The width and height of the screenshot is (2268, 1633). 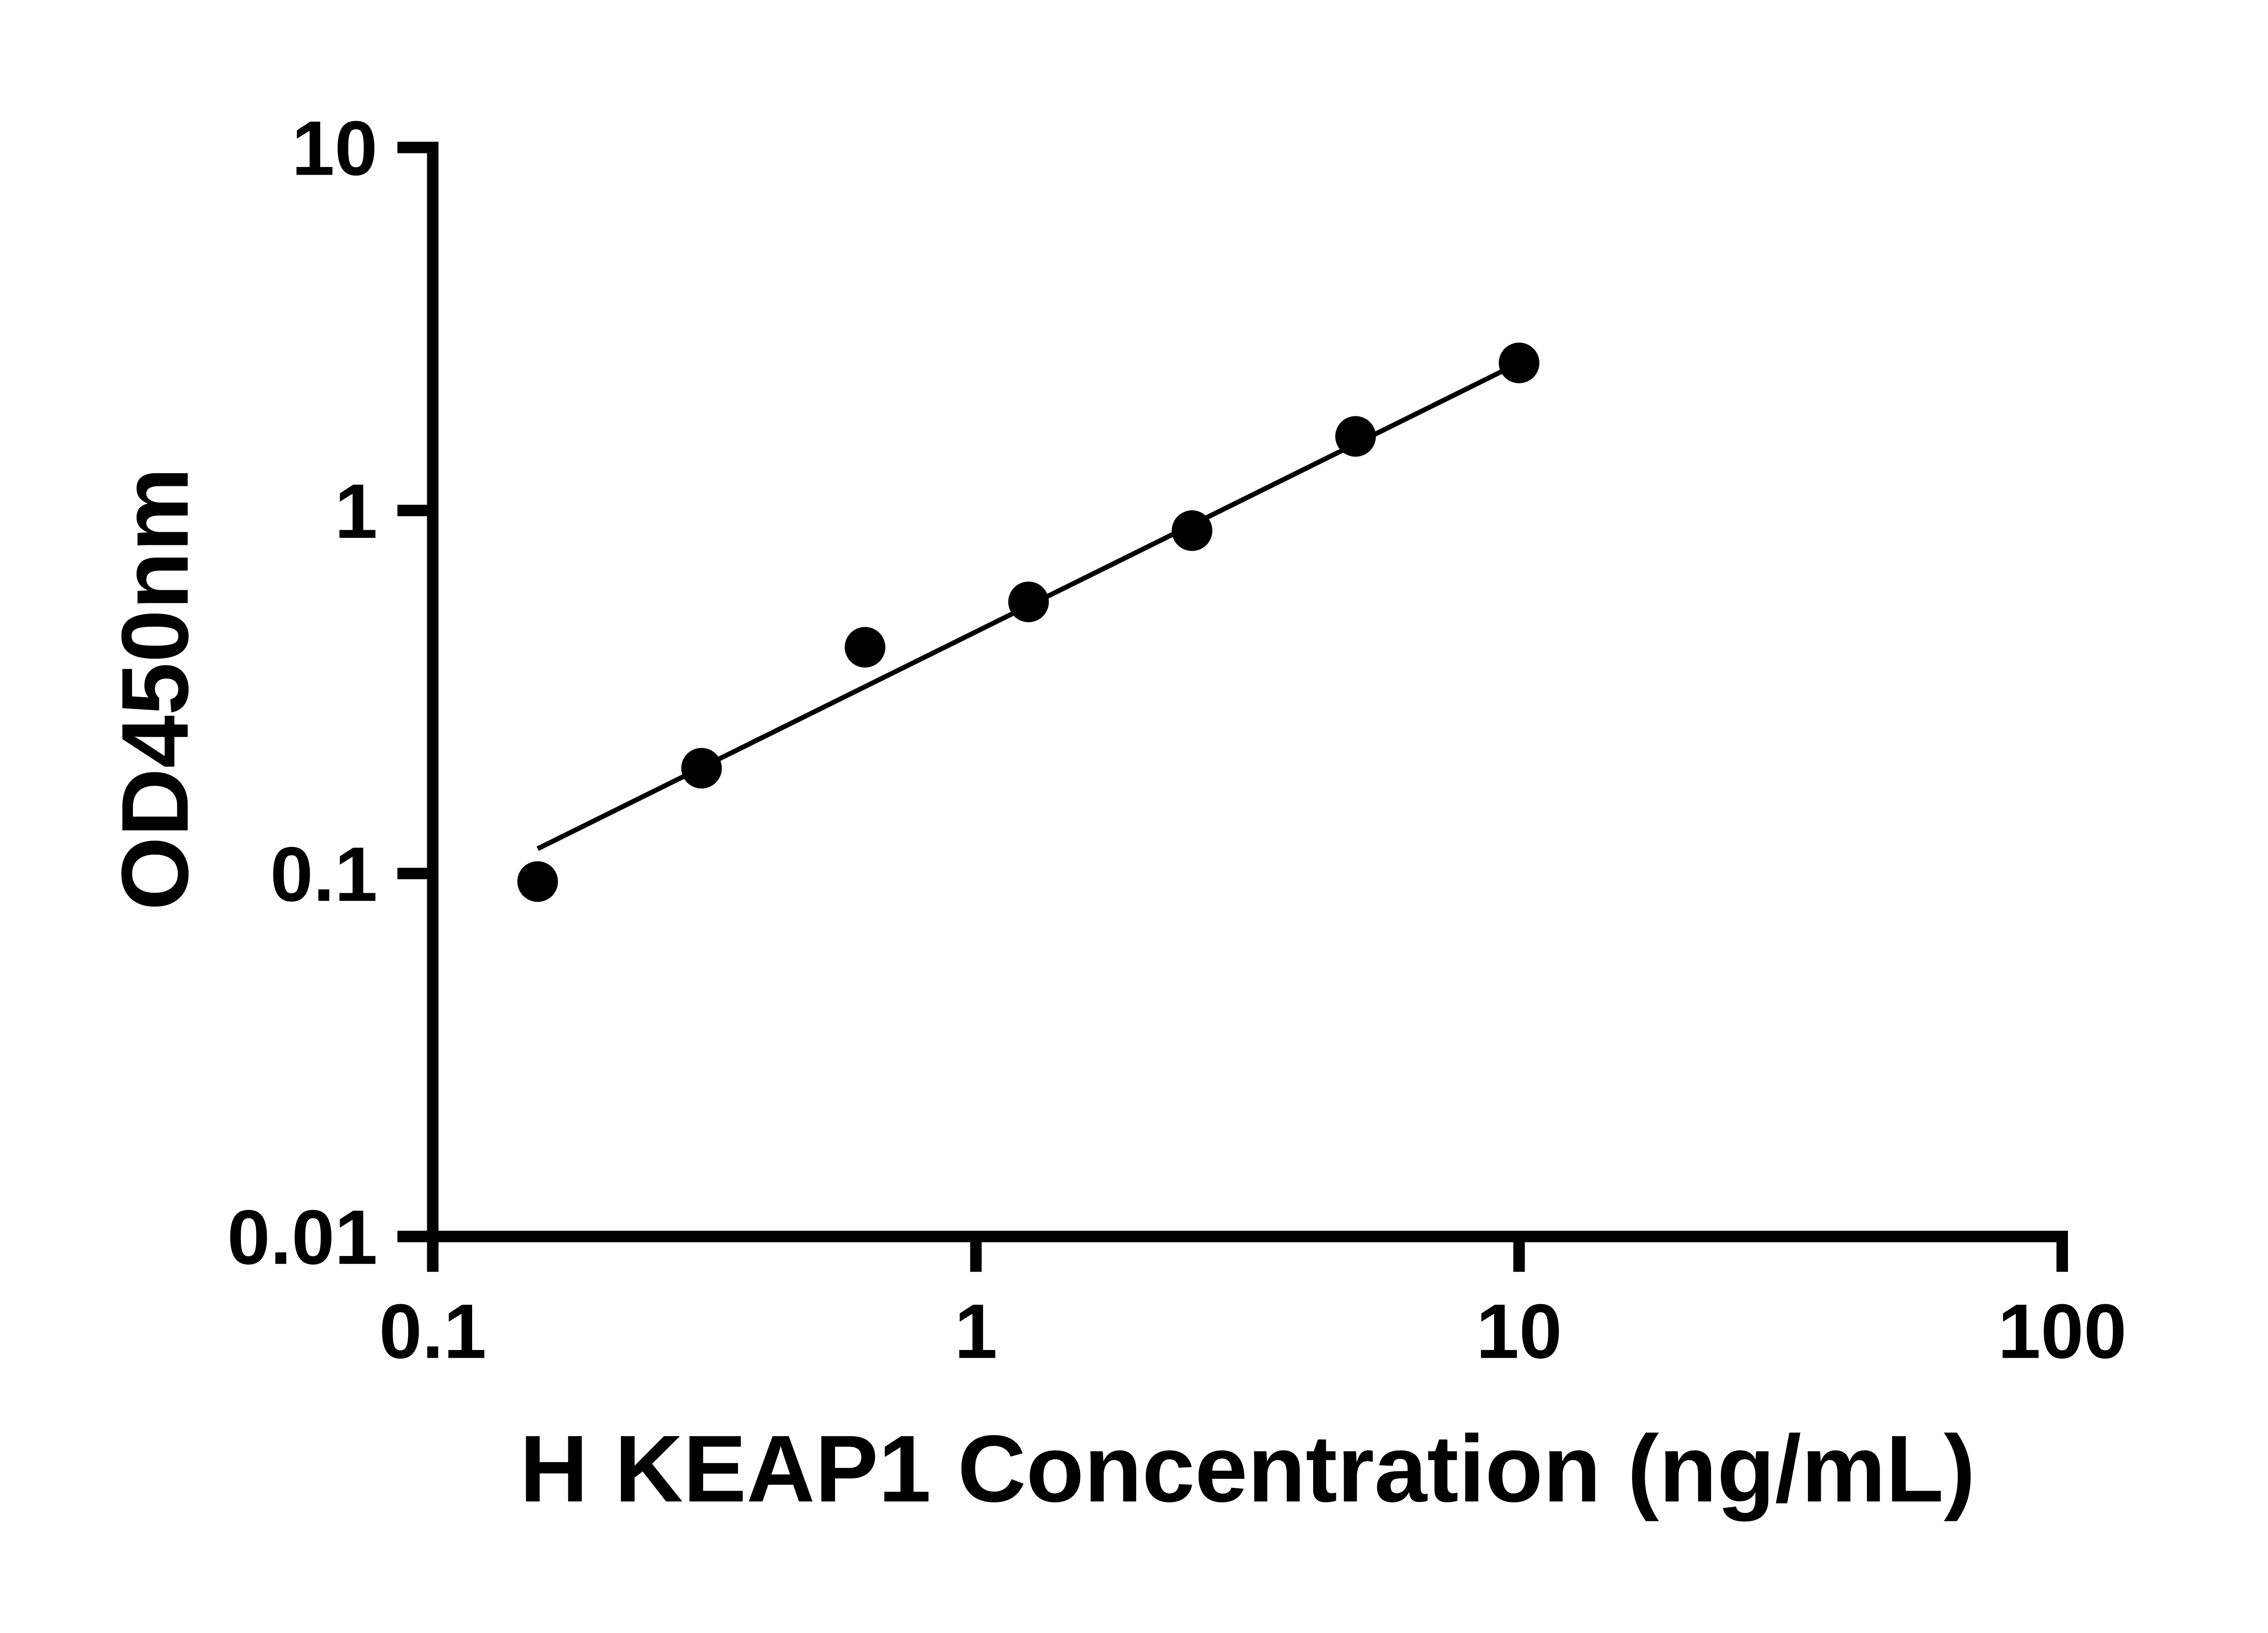 I want to click on y-tick-label: 0.01, so click(x=303, y=1237).